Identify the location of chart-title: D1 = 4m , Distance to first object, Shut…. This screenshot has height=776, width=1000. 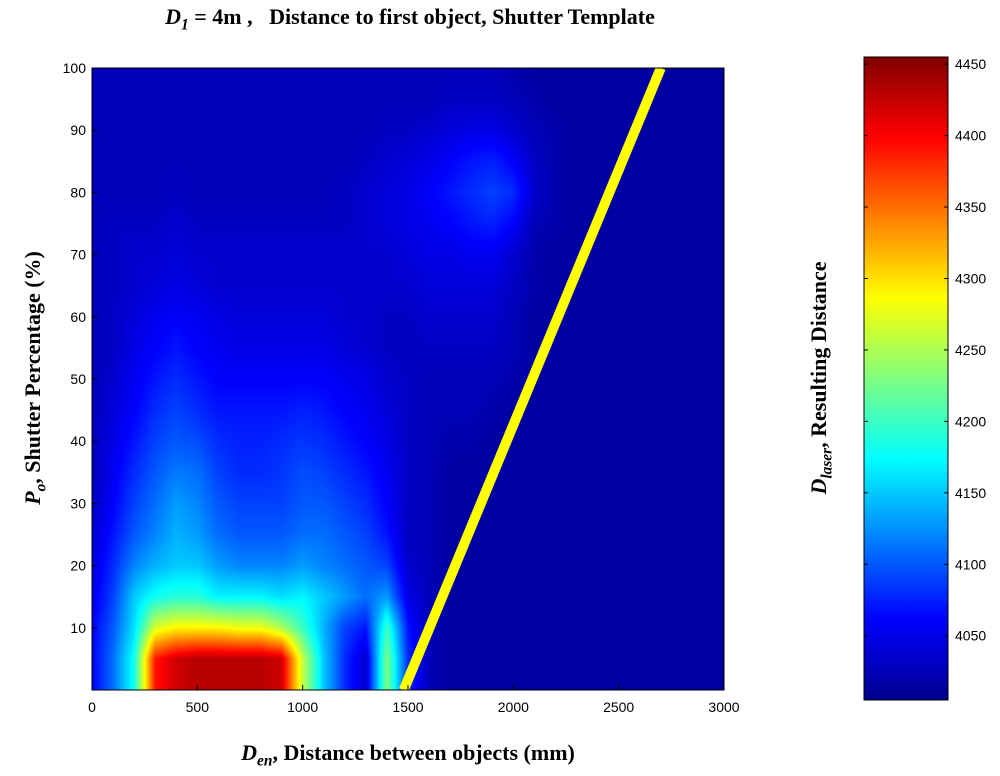
(410, 19).